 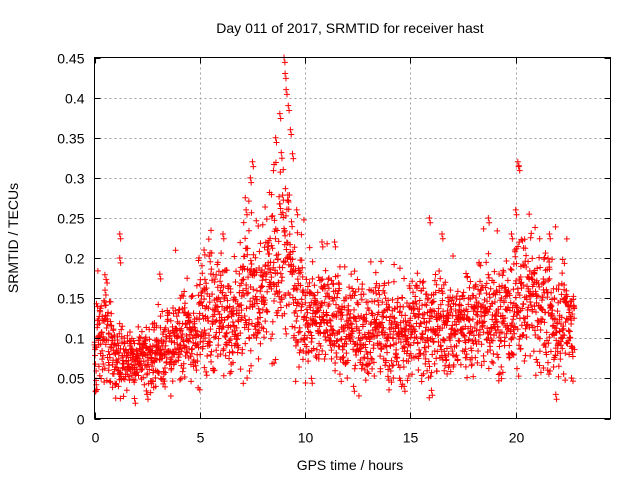 I want to click on y-tick-label: 0.2, so click(x=75, y=259).